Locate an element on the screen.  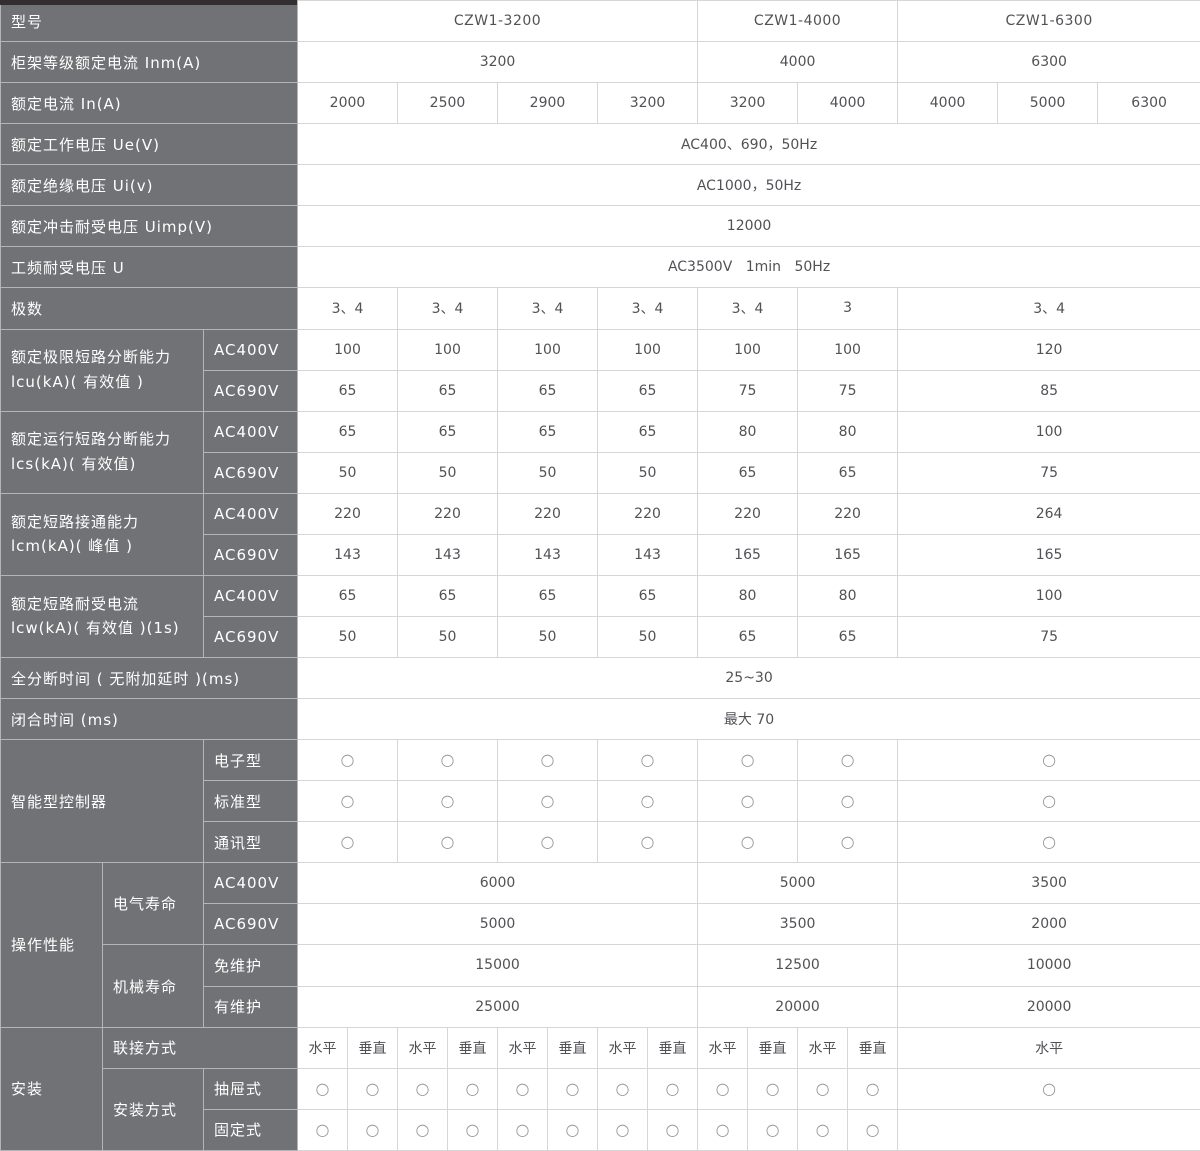
spec-value: 2000 is located at coordinates (1048, 924).